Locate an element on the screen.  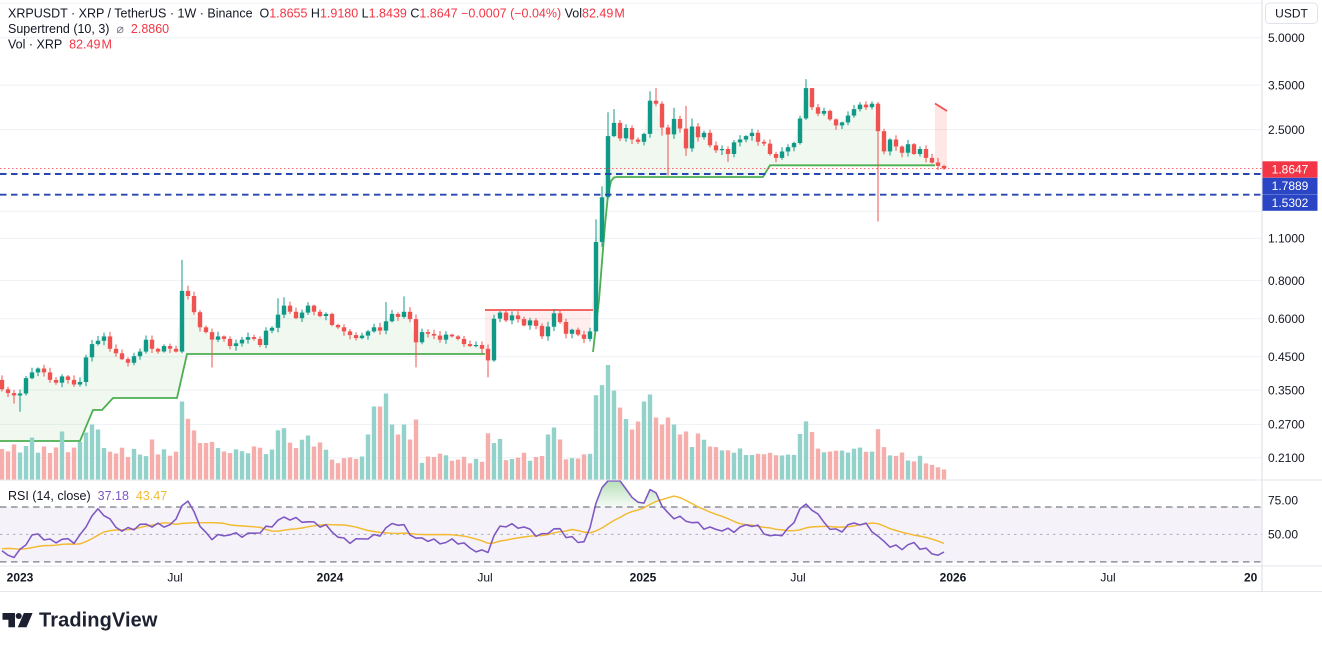
svg-text: 50.00 is located at coordinates (1283, 535).